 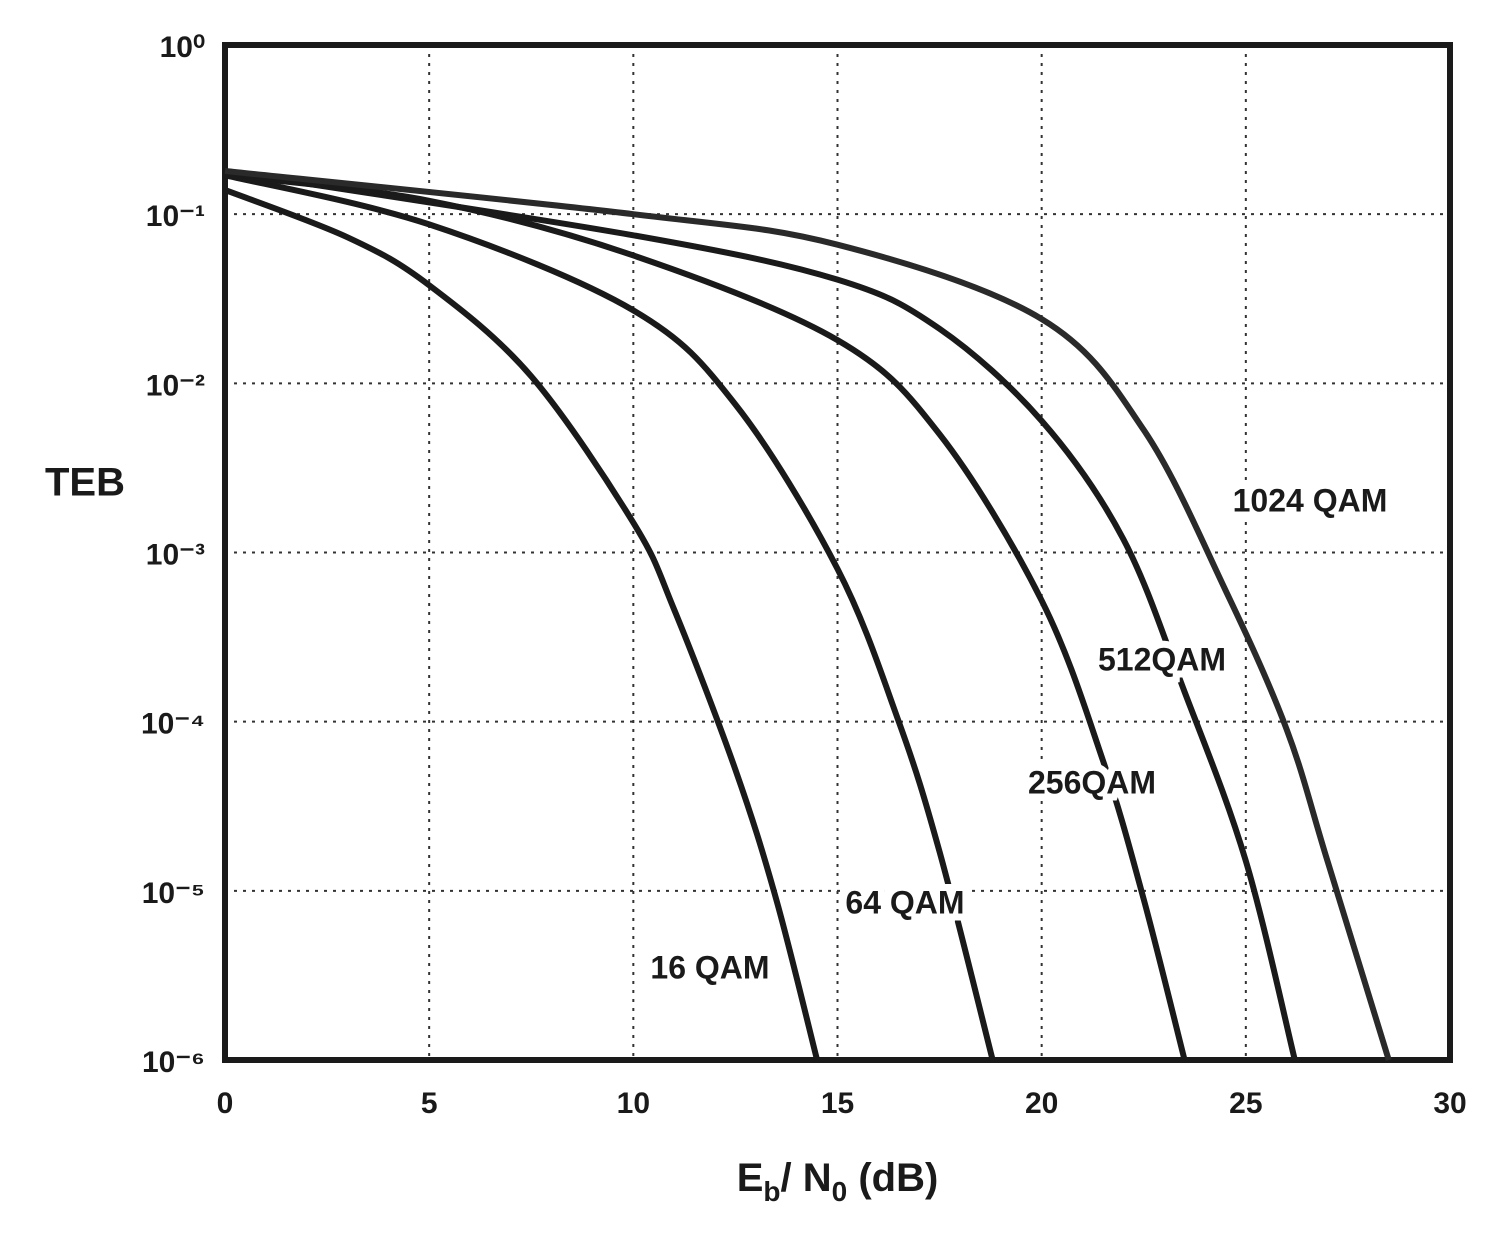 I want to click on y-tick-label: 10⁻⁵, so click(x=173, y=893).